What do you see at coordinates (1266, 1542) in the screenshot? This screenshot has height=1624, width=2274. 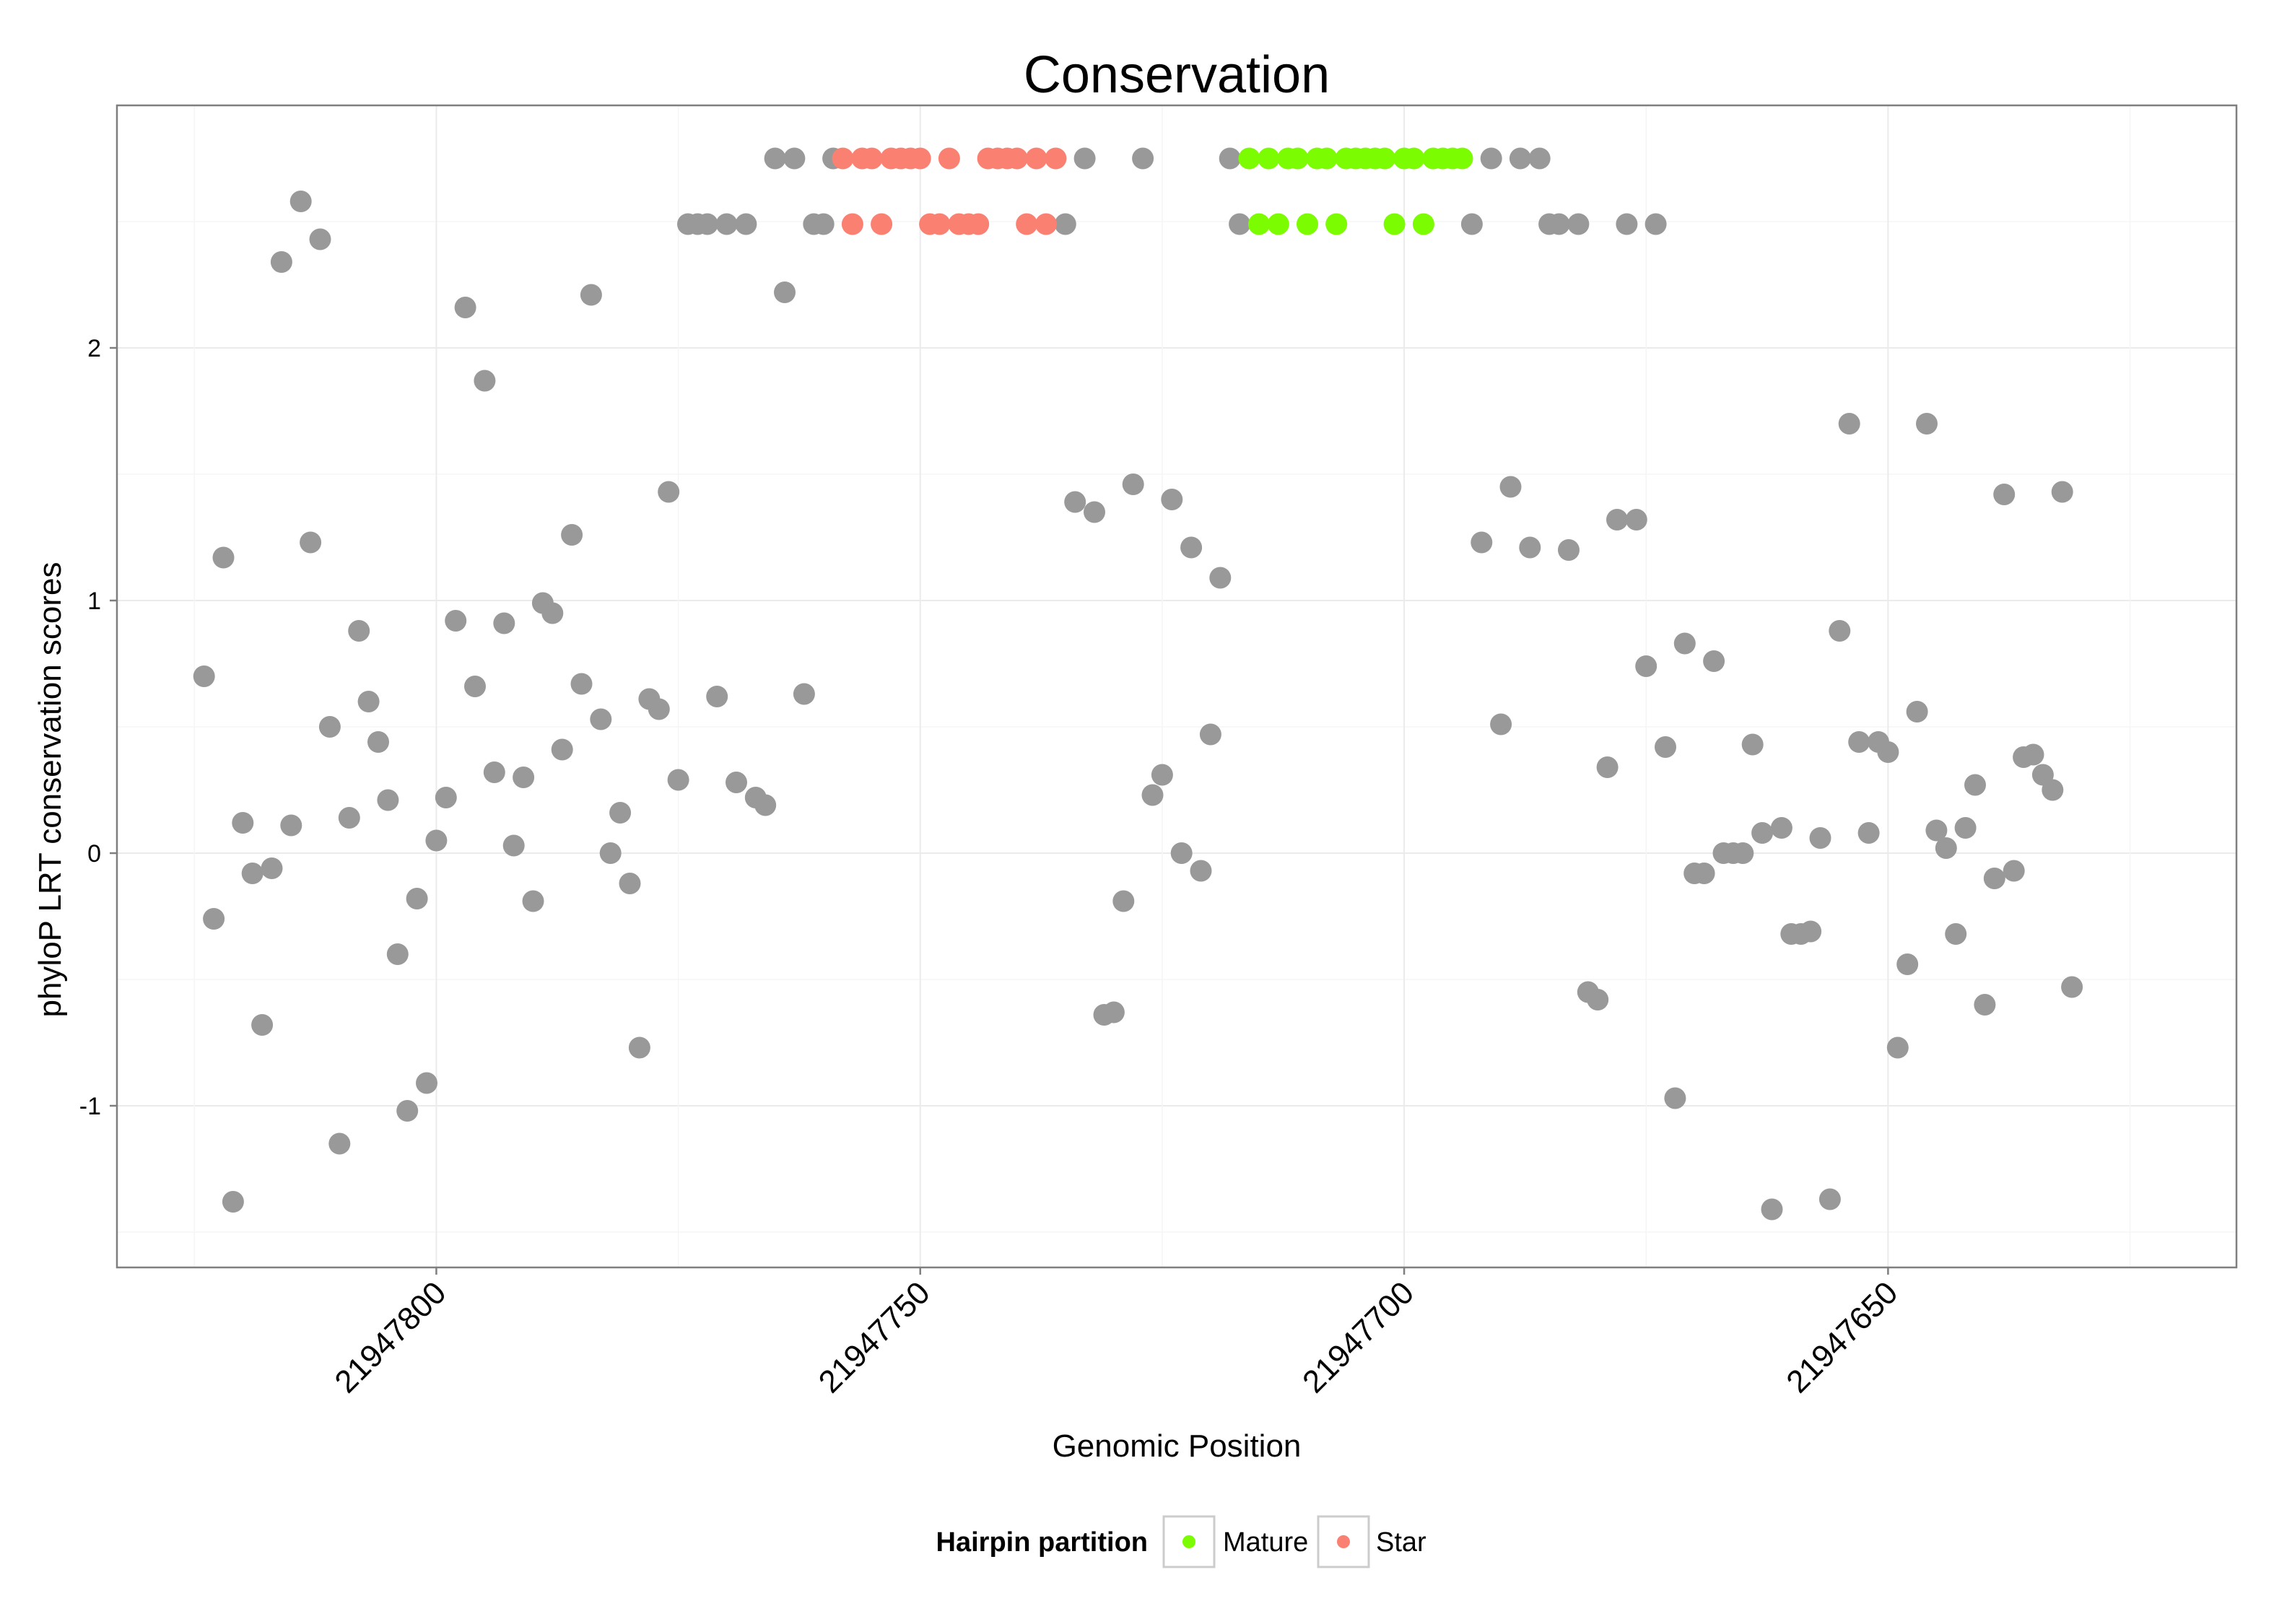 I see `legend-label-mature: Mature` at bounding box center [1266, 1542].